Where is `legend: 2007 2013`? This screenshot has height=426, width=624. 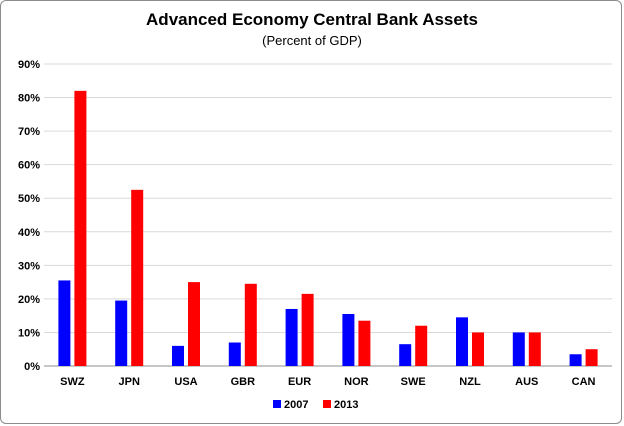 legend: 2007 2013 is located at coordinates (315, 405).